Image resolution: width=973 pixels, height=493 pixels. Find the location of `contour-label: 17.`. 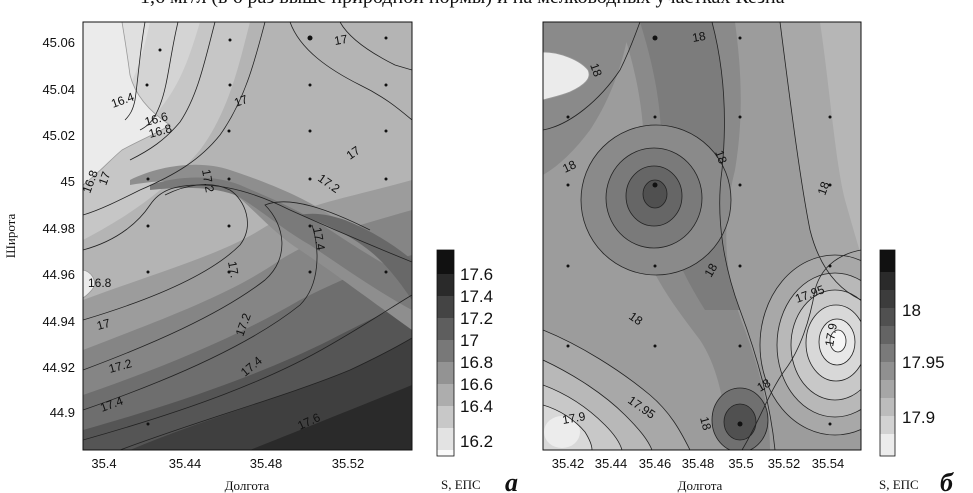

contour-label: 17. is located at coordinates (233, 269).